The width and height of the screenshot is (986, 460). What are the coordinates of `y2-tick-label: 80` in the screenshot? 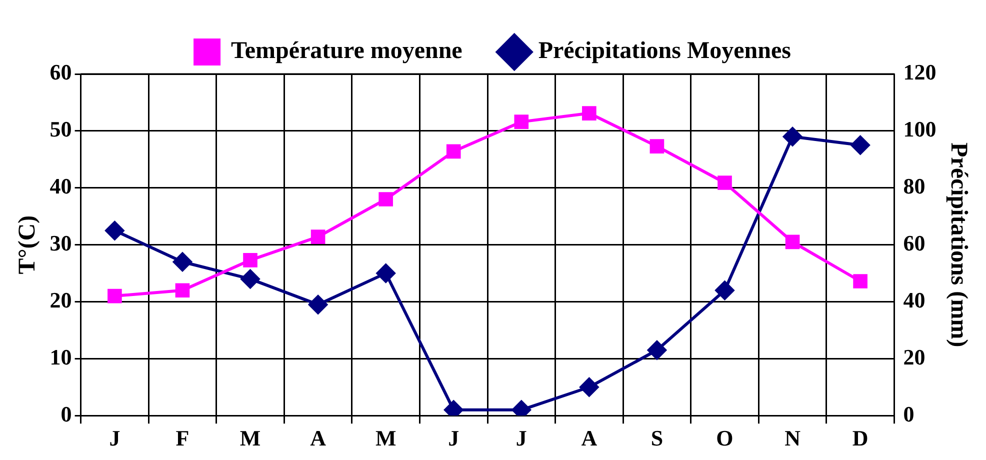 It's located at (914, 186).